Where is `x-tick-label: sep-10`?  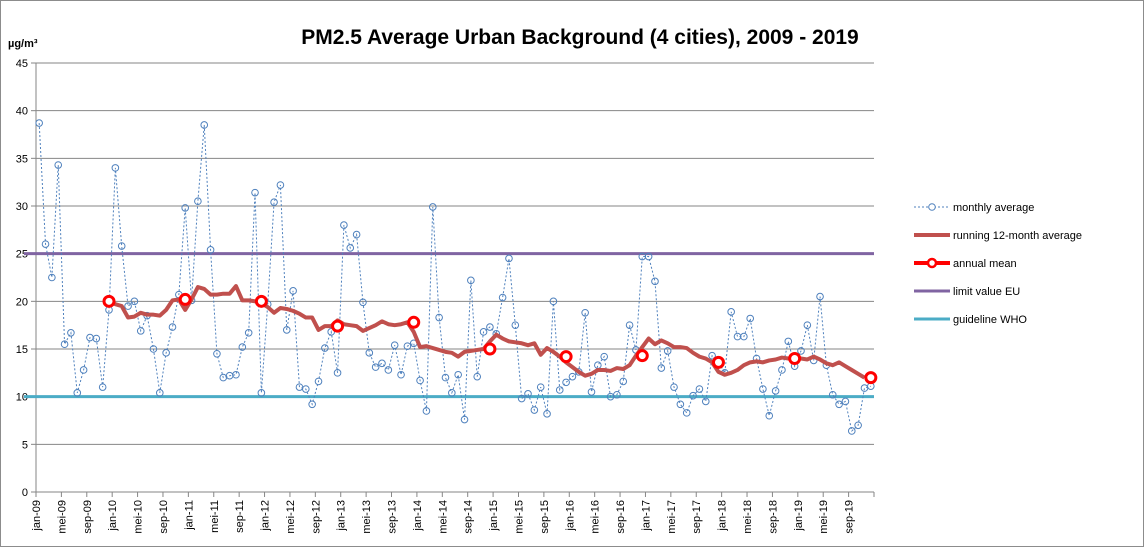
x-tick-label: sep-10 is located at coordinates (164, 517).